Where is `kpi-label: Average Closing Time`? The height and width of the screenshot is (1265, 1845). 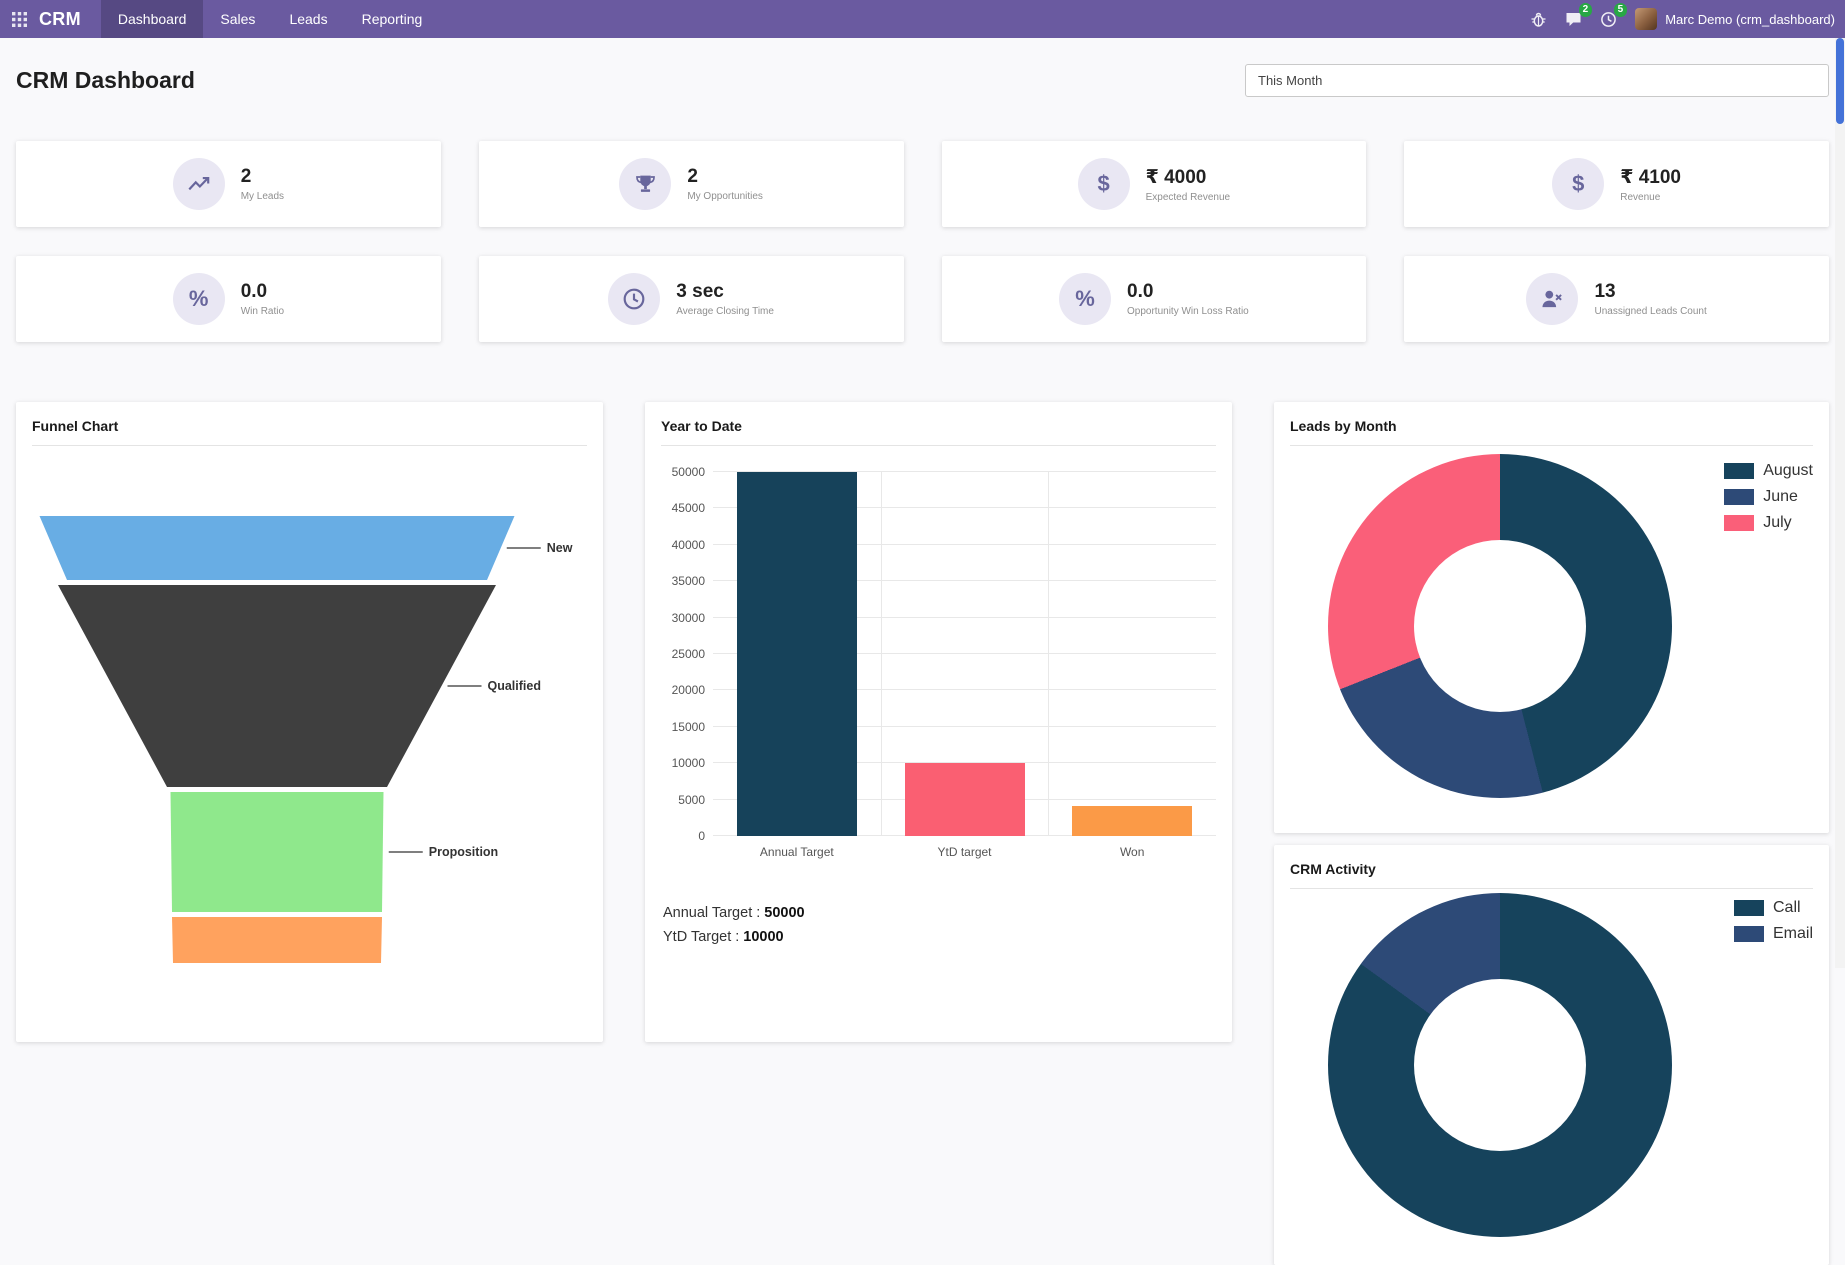 kpi-label: Average Closing Time is located at coordinates (725, 311).